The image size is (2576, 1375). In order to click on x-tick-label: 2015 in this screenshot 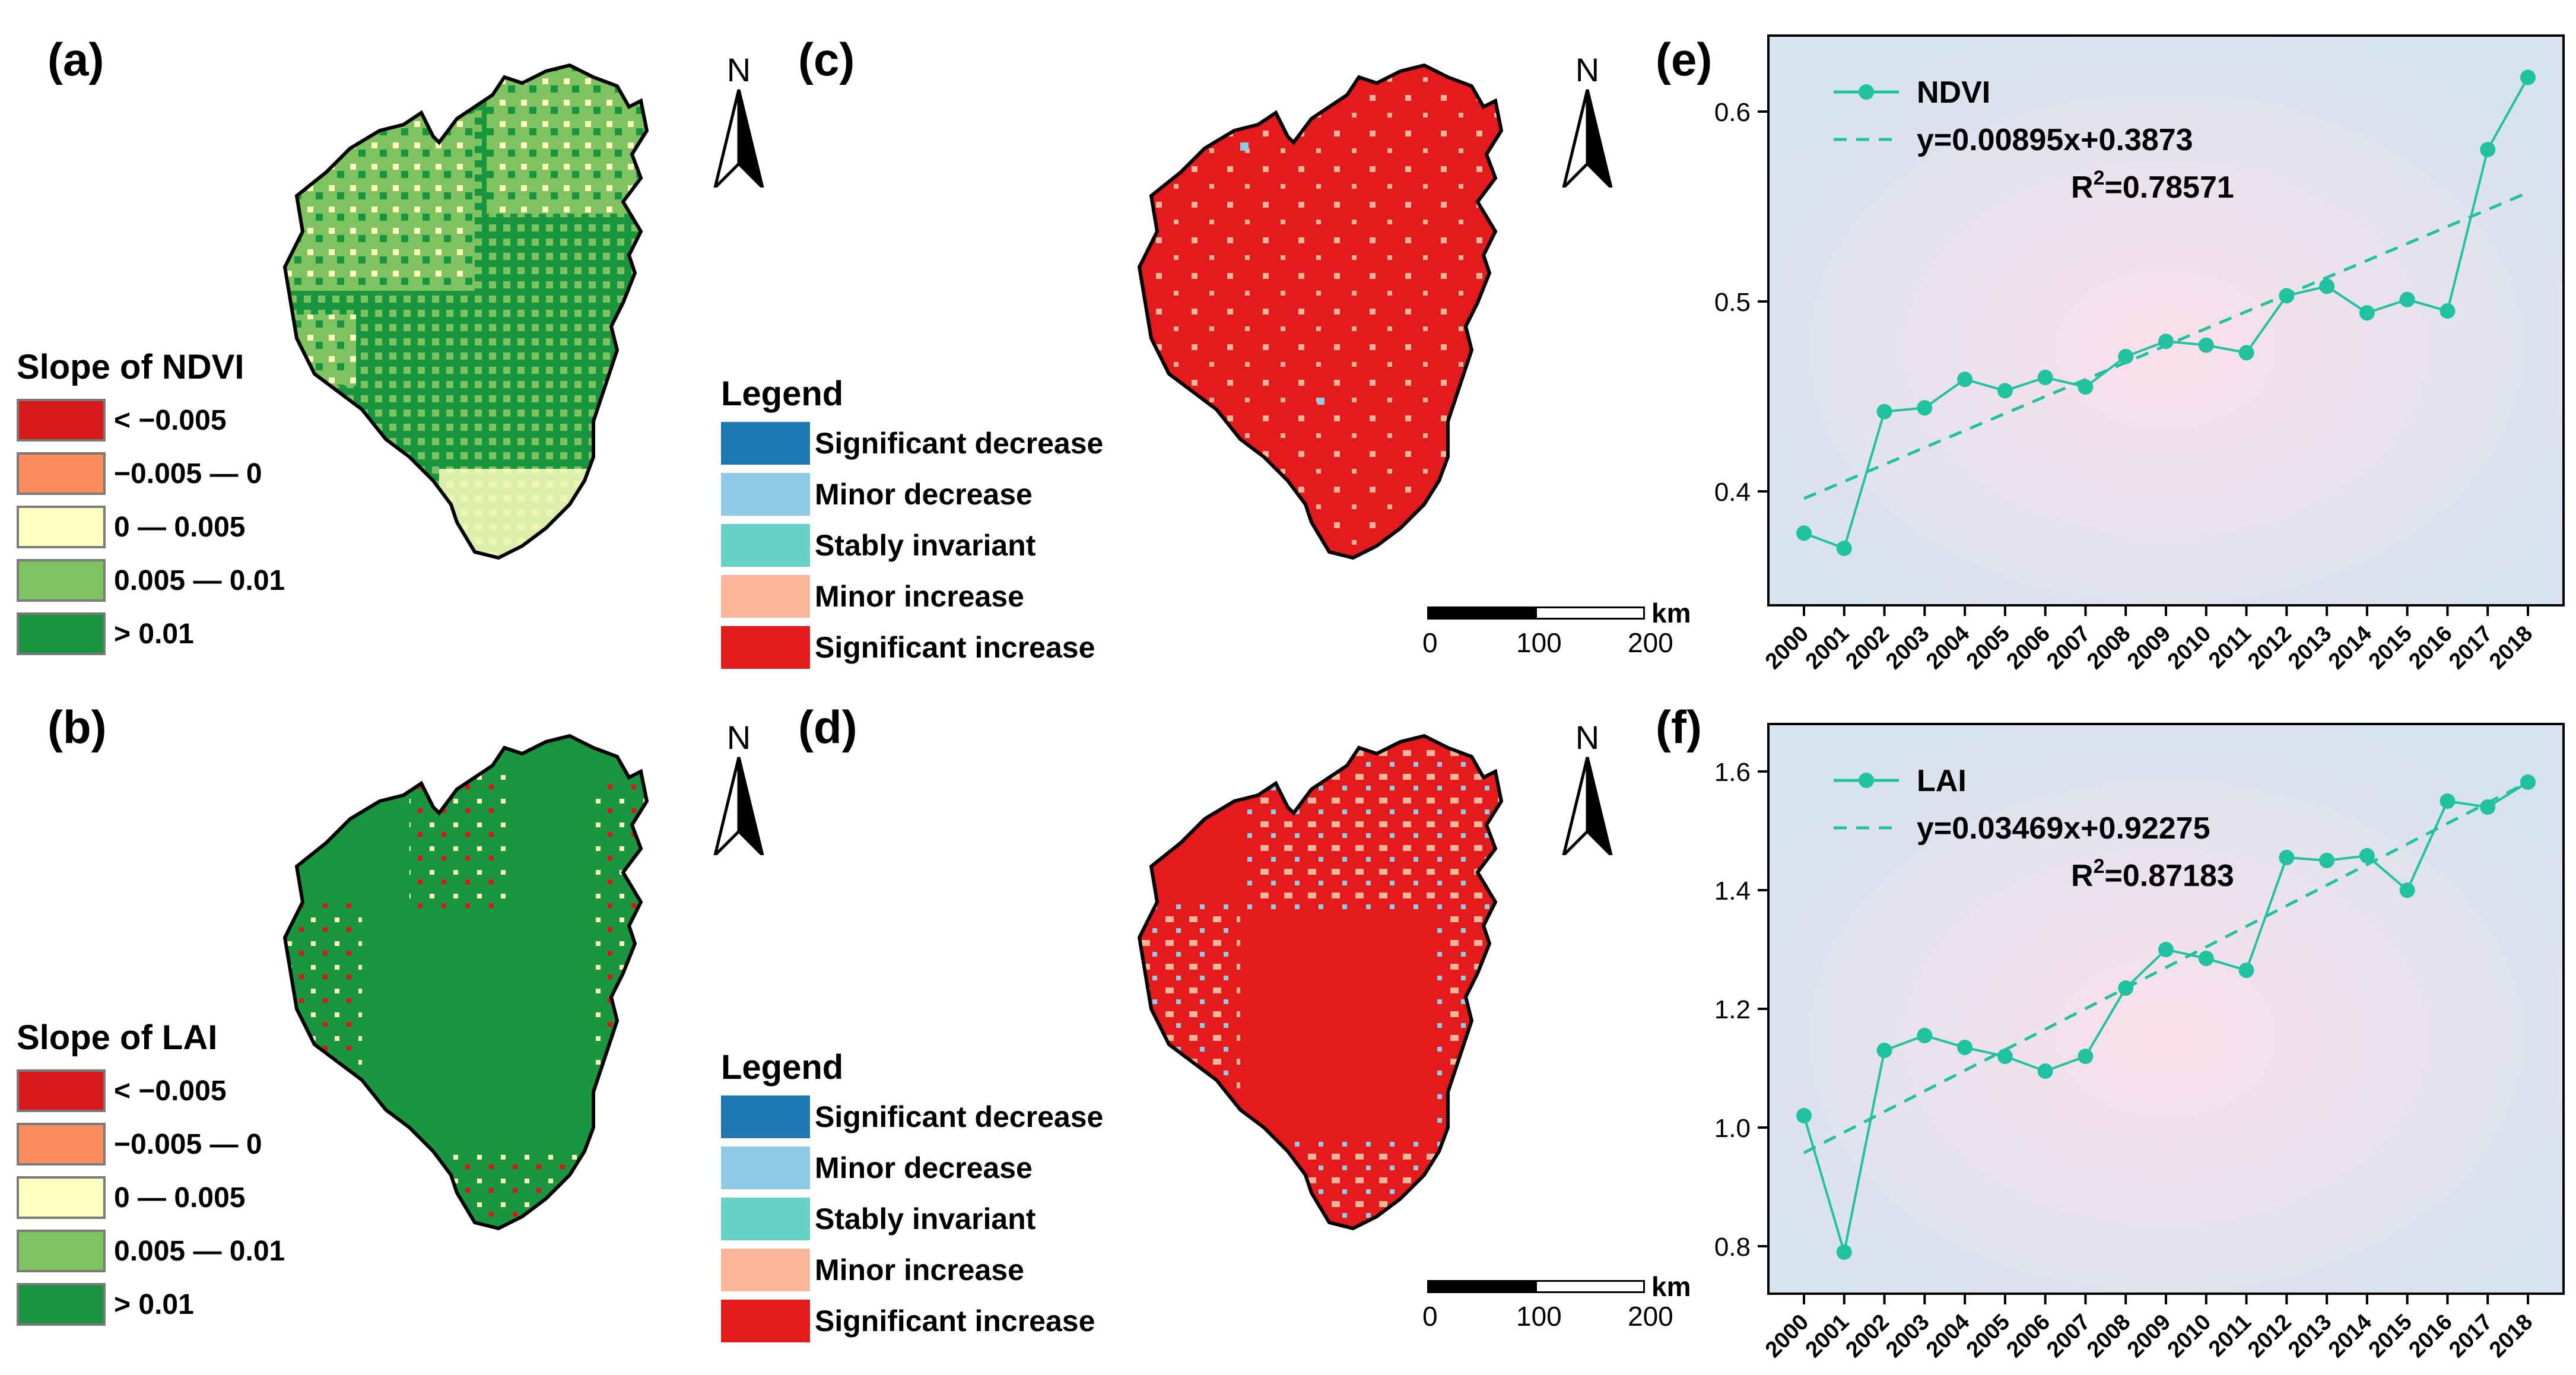, I will do `click(2390, 1337)`.